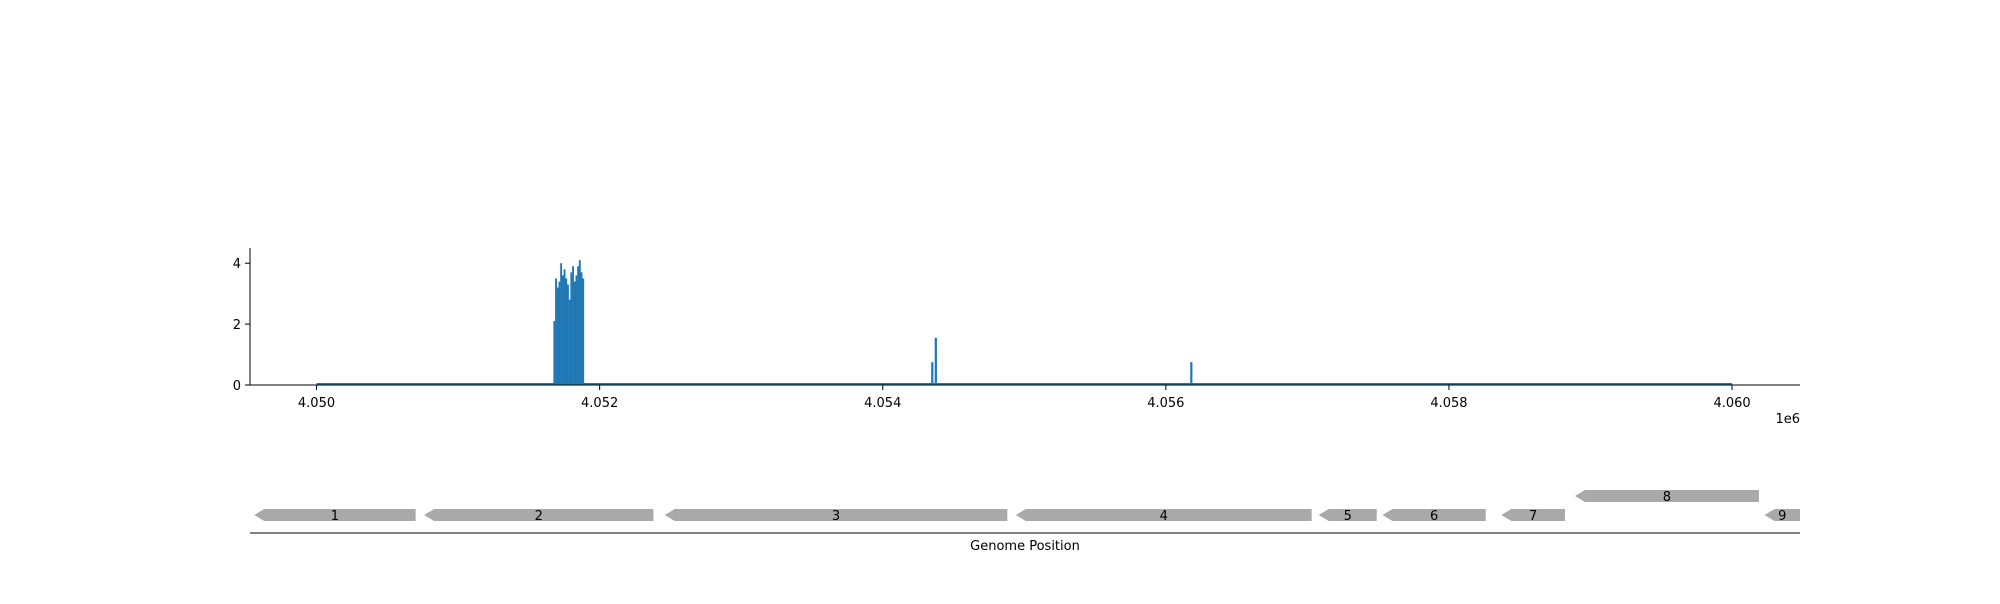 The height and width of the screenshot is (604, 2000). What do you see at coordinates (1025, 546) in the screenshot?
I see `gene-track-x-label: Genome Position` at bounding box center [1025, 546].